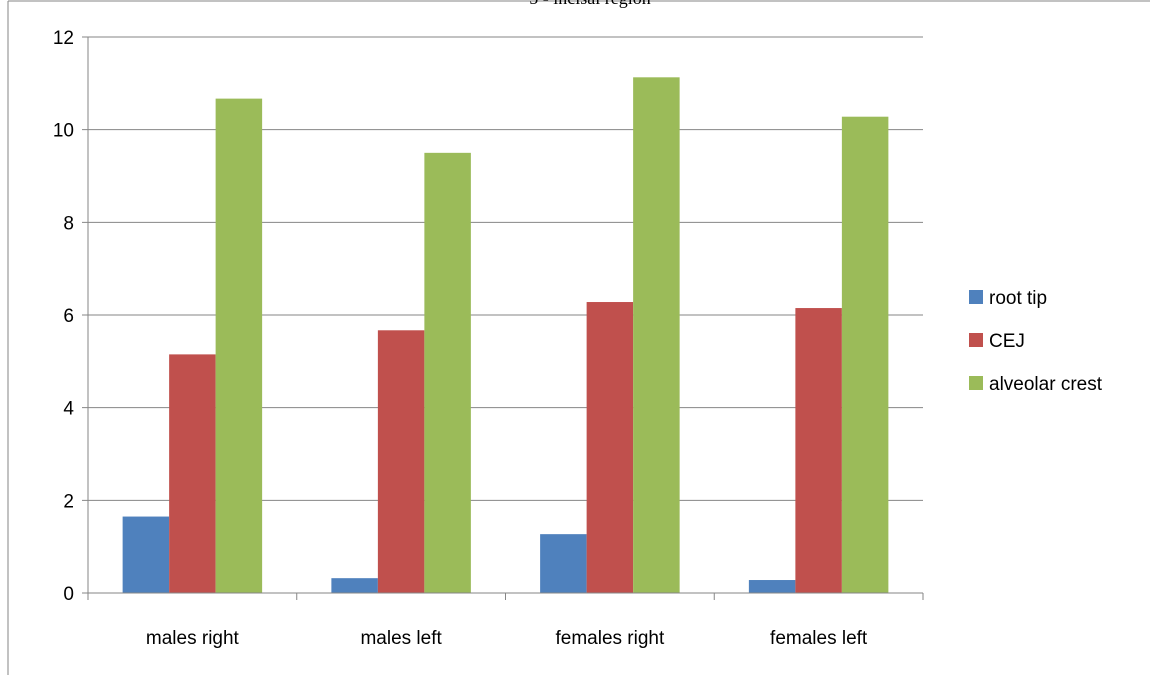 Image resolution: width=1150 pixels, height=680 pixels. Describe the element at coordinates (146, 554) in the screenshot. I see `bar-root-tip-males-right` at that location.